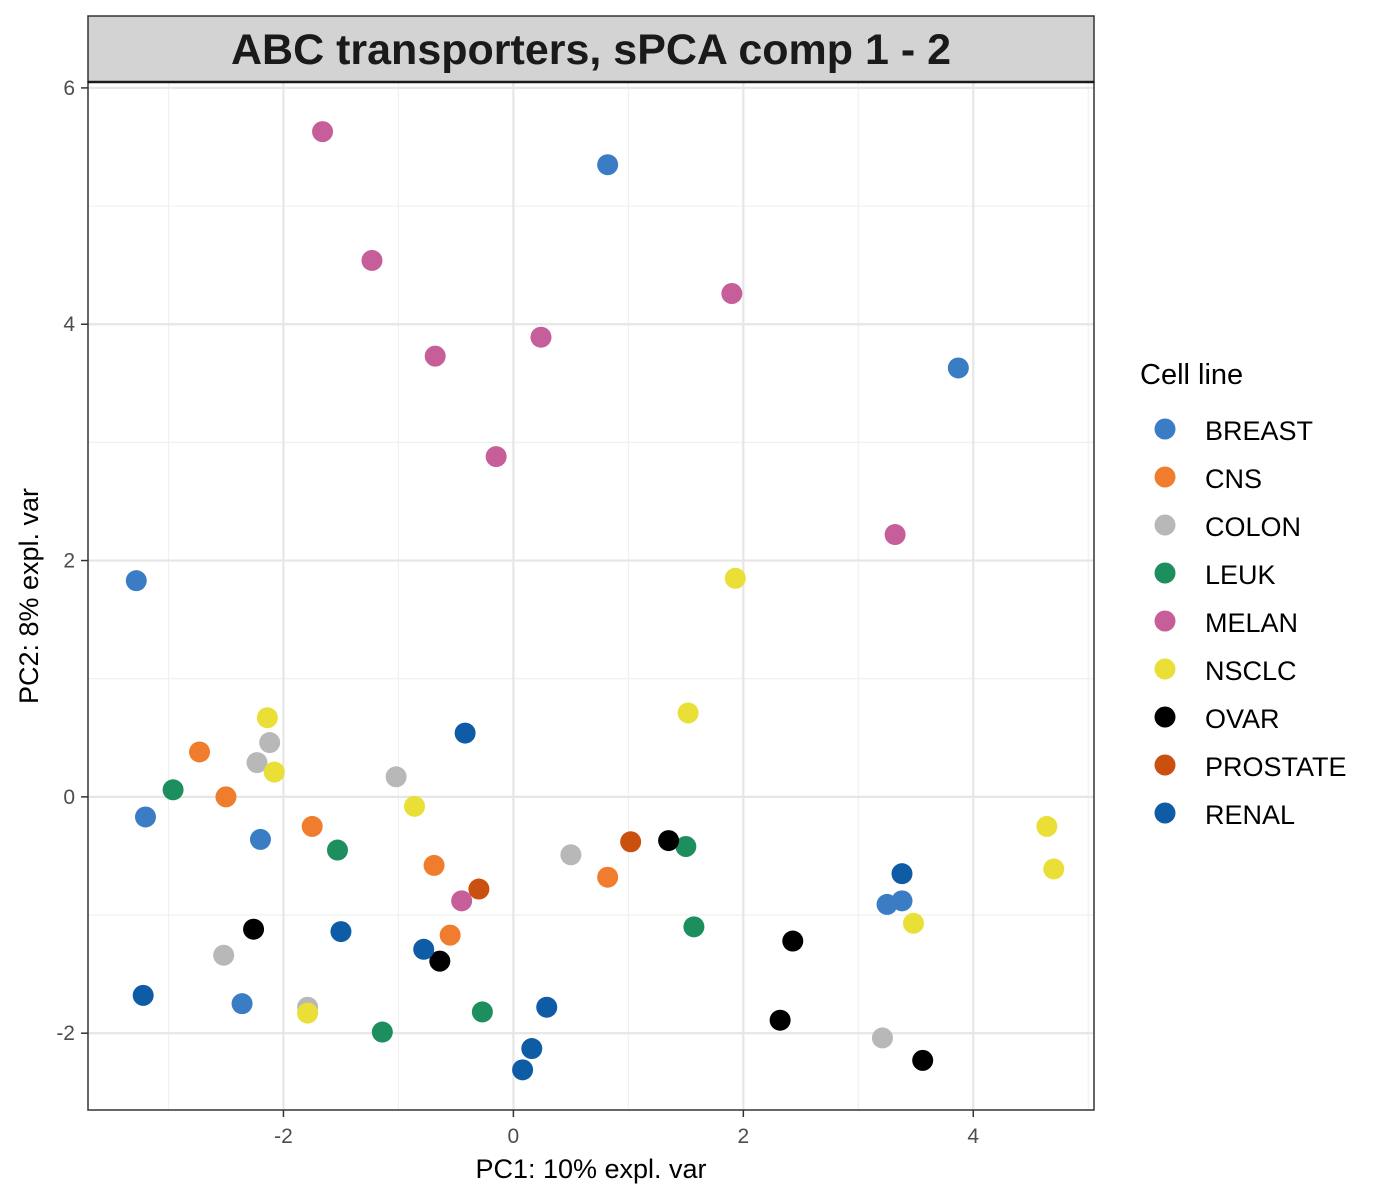 This screenshot has width=1400, height=1200. What do you see at coordinates (69, 324) in the screenshot?
I see `y-tick-label: 4` at bounding box center [69, 324].